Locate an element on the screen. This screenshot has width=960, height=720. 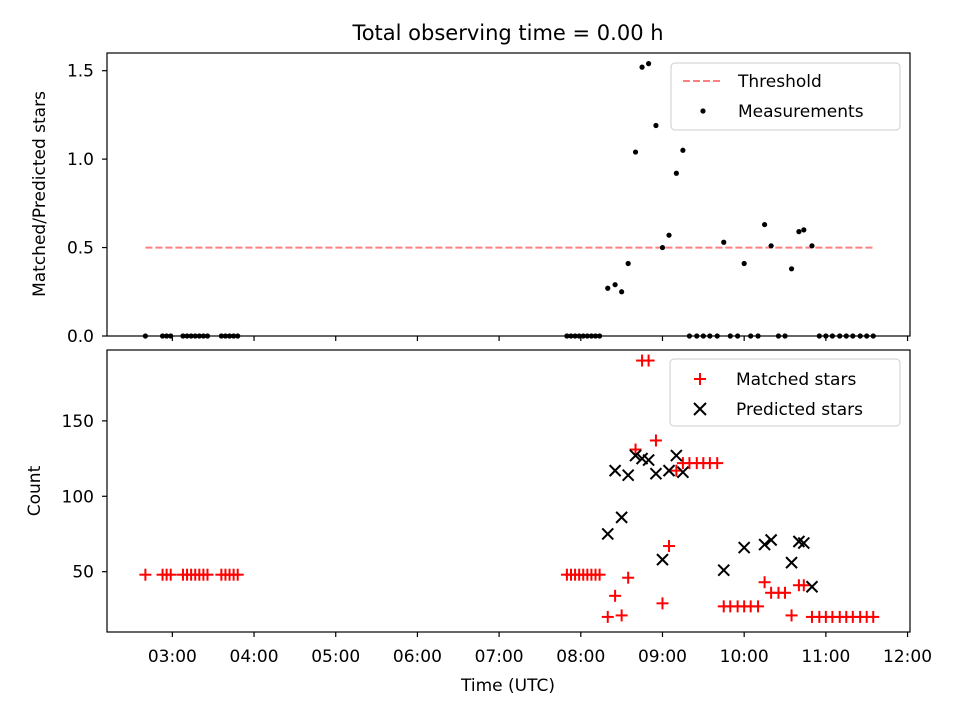
x-tick-label: 06:00 is located at coordinates (417, 657).